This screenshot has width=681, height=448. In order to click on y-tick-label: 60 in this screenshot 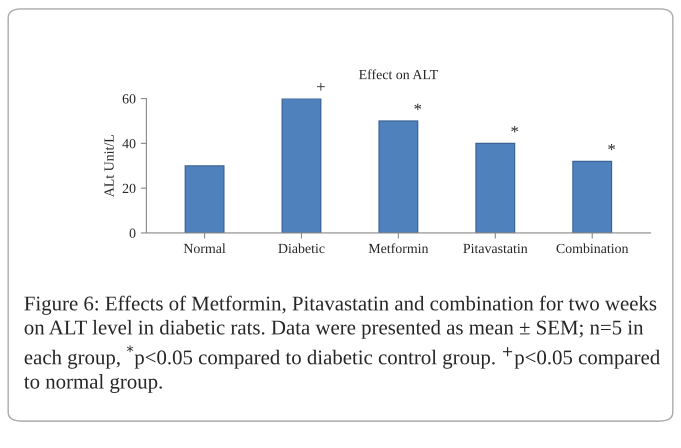, I will do `click(129, 99)`.